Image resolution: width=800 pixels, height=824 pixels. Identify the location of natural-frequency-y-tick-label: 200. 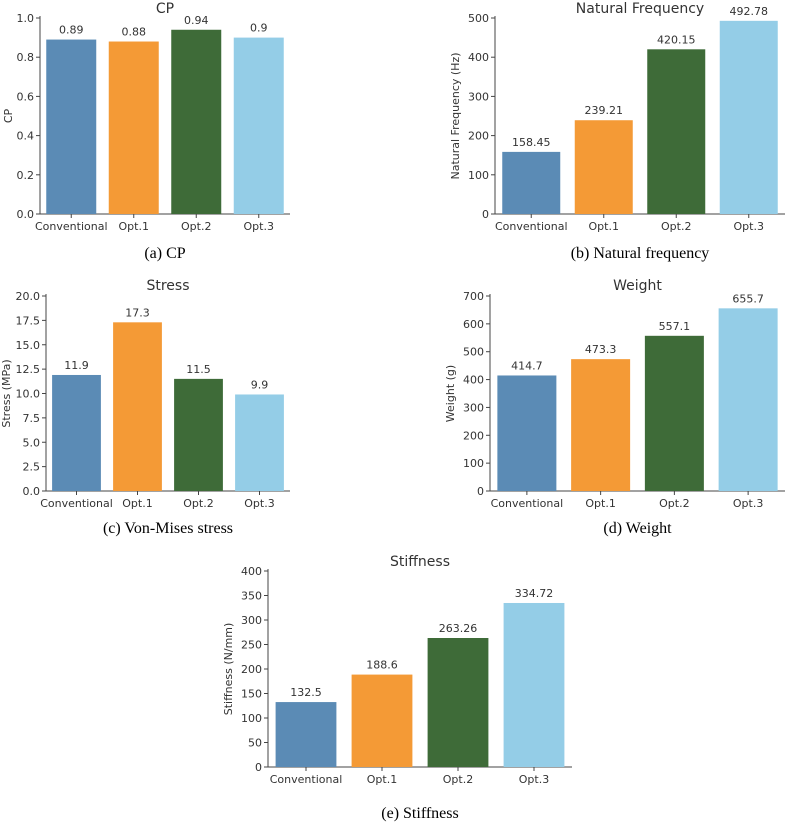
(478, 136).